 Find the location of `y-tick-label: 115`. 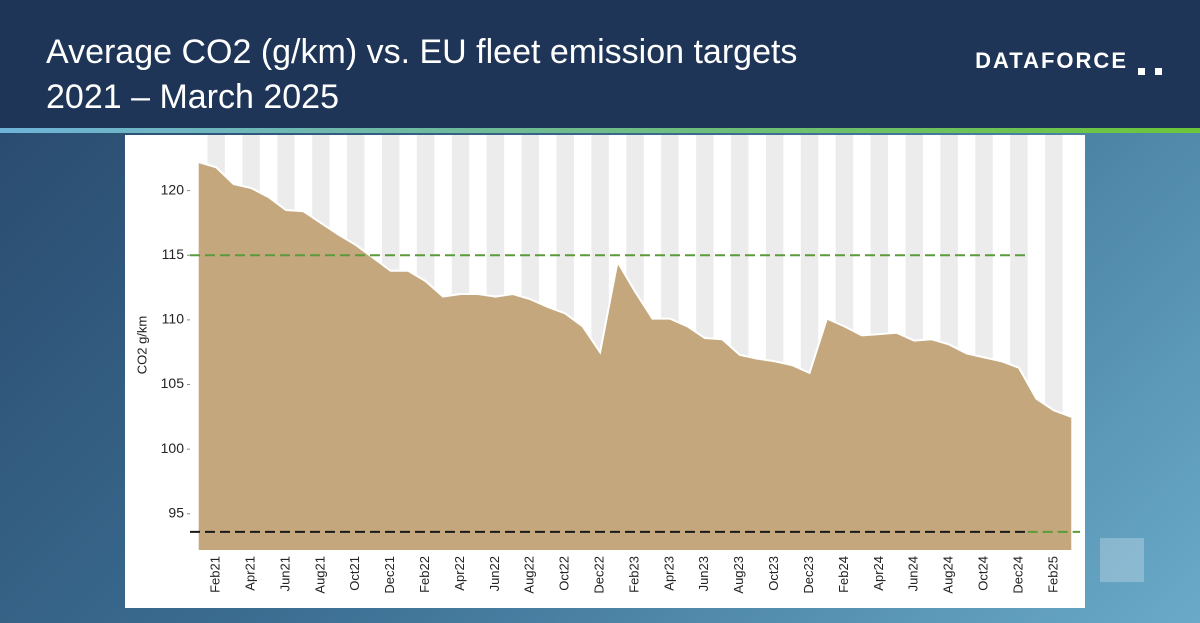

y-tick-label: 115 is located at coordinates (173, 254).